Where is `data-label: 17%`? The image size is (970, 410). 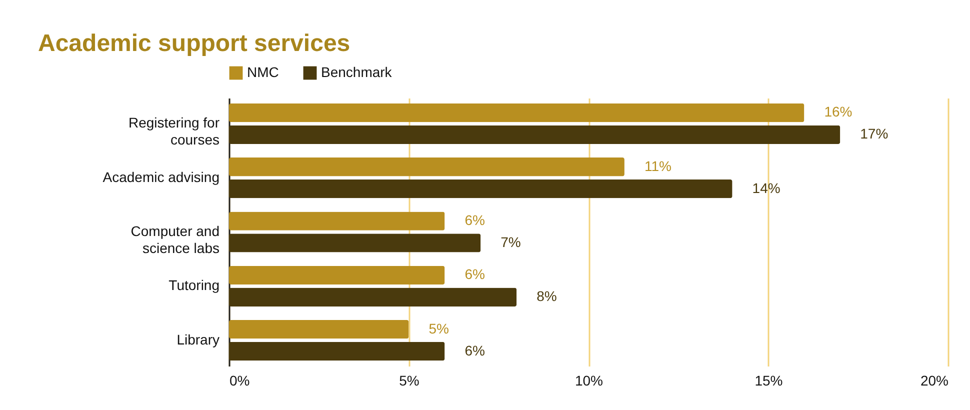 data-label: 17% is located at coordinates (874, 134).